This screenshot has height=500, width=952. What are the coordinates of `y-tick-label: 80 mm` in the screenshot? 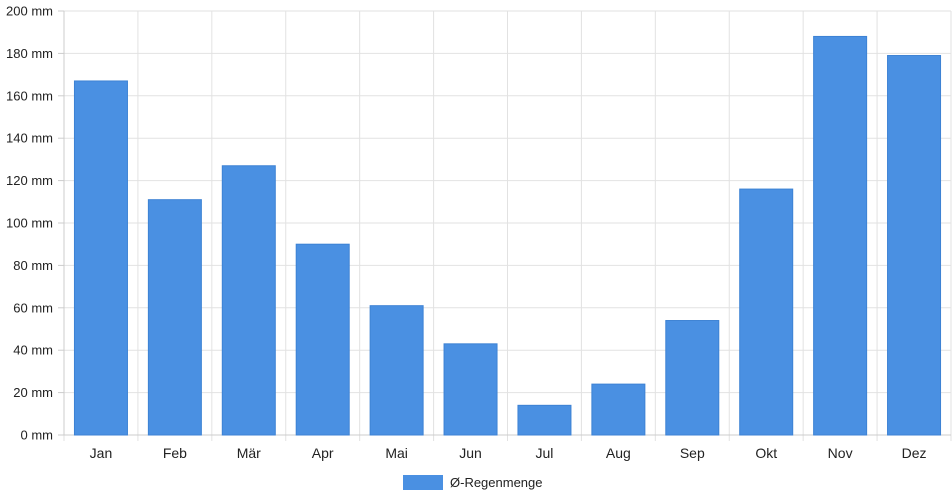 It's located at (33, 265).